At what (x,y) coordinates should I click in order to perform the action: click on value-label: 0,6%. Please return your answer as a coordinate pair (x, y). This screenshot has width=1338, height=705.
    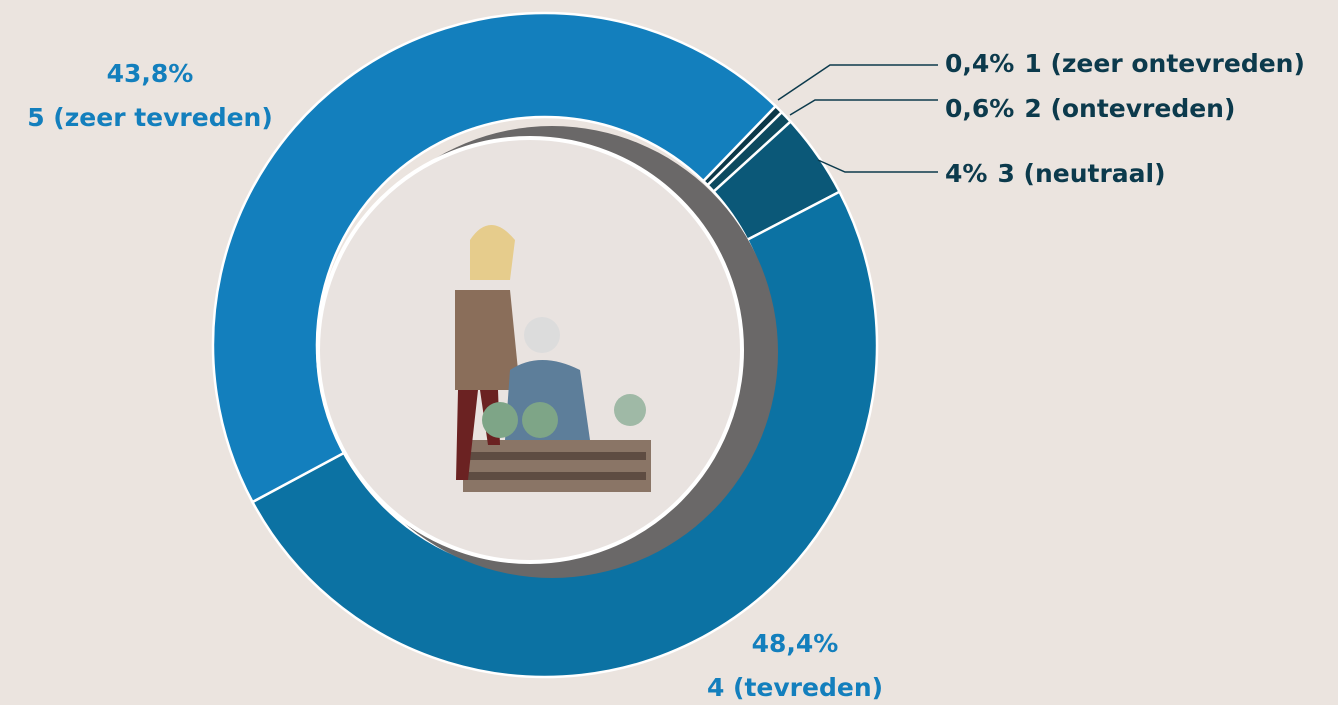
    Looking at the image, I should click on (979, 108).